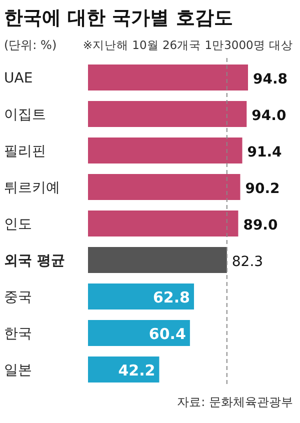 This screenshot has width=300, height=423. Describe the element at coordinates (262, 189) in the screenshot. I see `data-label: 90.2` at that location.